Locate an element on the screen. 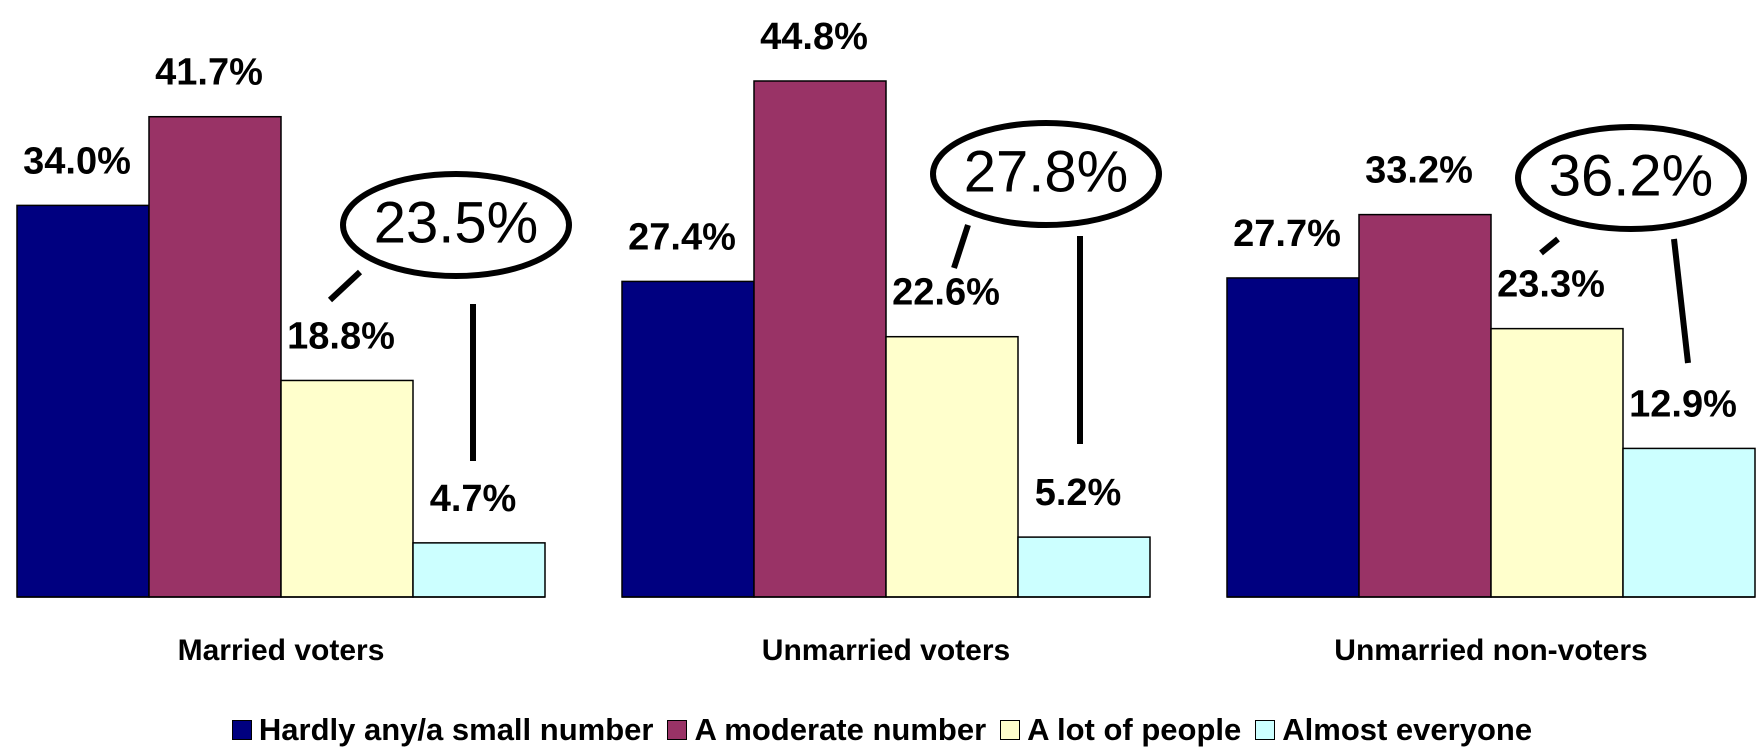 Image resolution: width=1764 pixels, height=752 pixels. legend-item: Hardly any/a small number is located at coordinates (442, 730).